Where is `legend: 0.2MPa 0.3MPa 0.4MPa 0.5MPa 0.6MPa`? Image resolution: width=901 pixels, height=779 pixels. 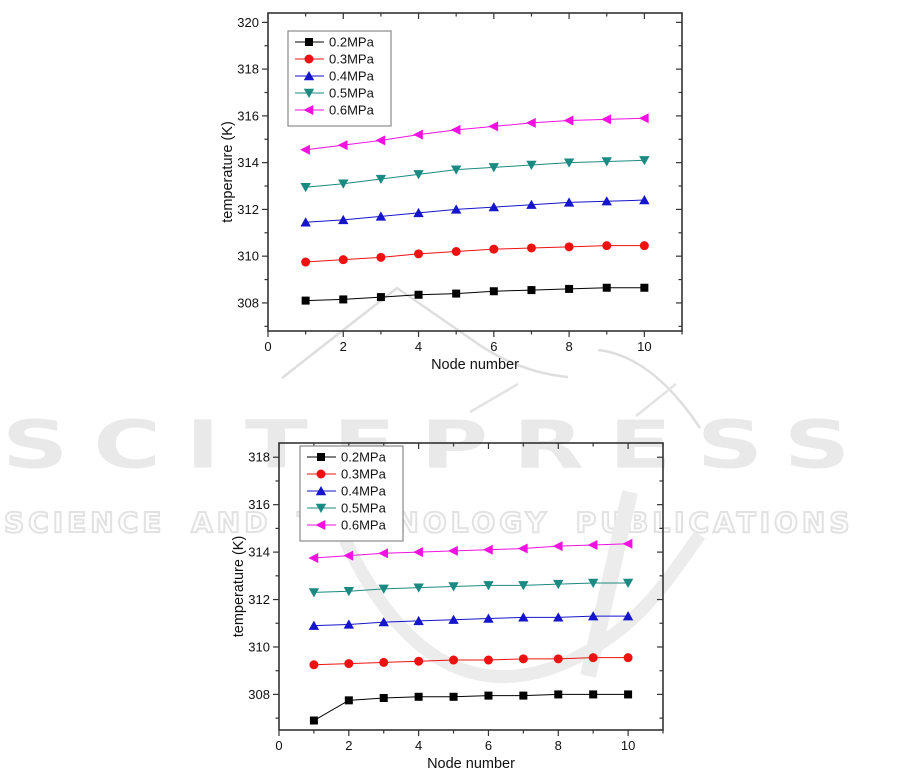 legend: 0.2MPa 0.3MPa 0.4MPa 0.5MPa 0.6MPa is located at coordinates (351, 493).